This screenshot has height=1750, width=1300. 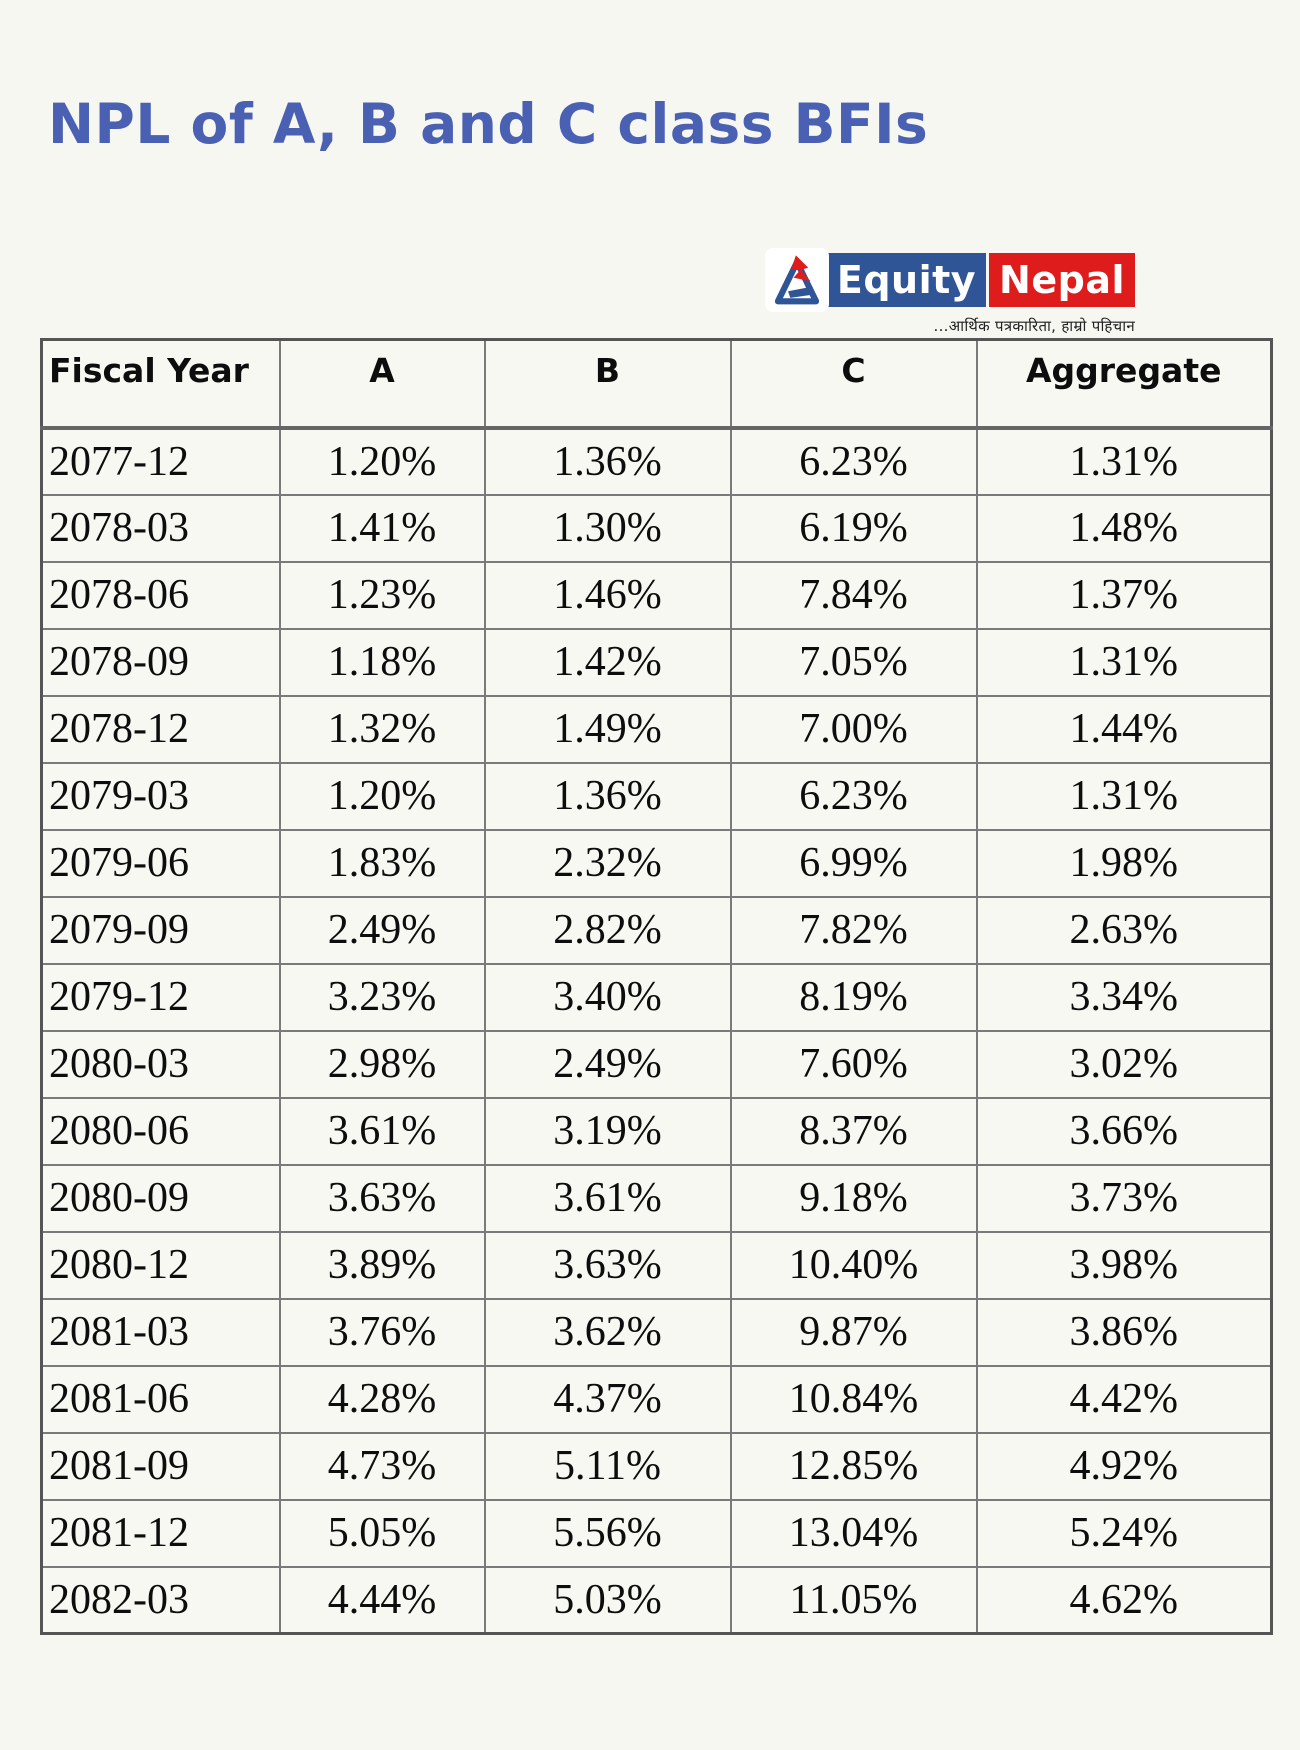 I want to click on logo-word-nepal: Nepal, so click(x=1062, y=280).